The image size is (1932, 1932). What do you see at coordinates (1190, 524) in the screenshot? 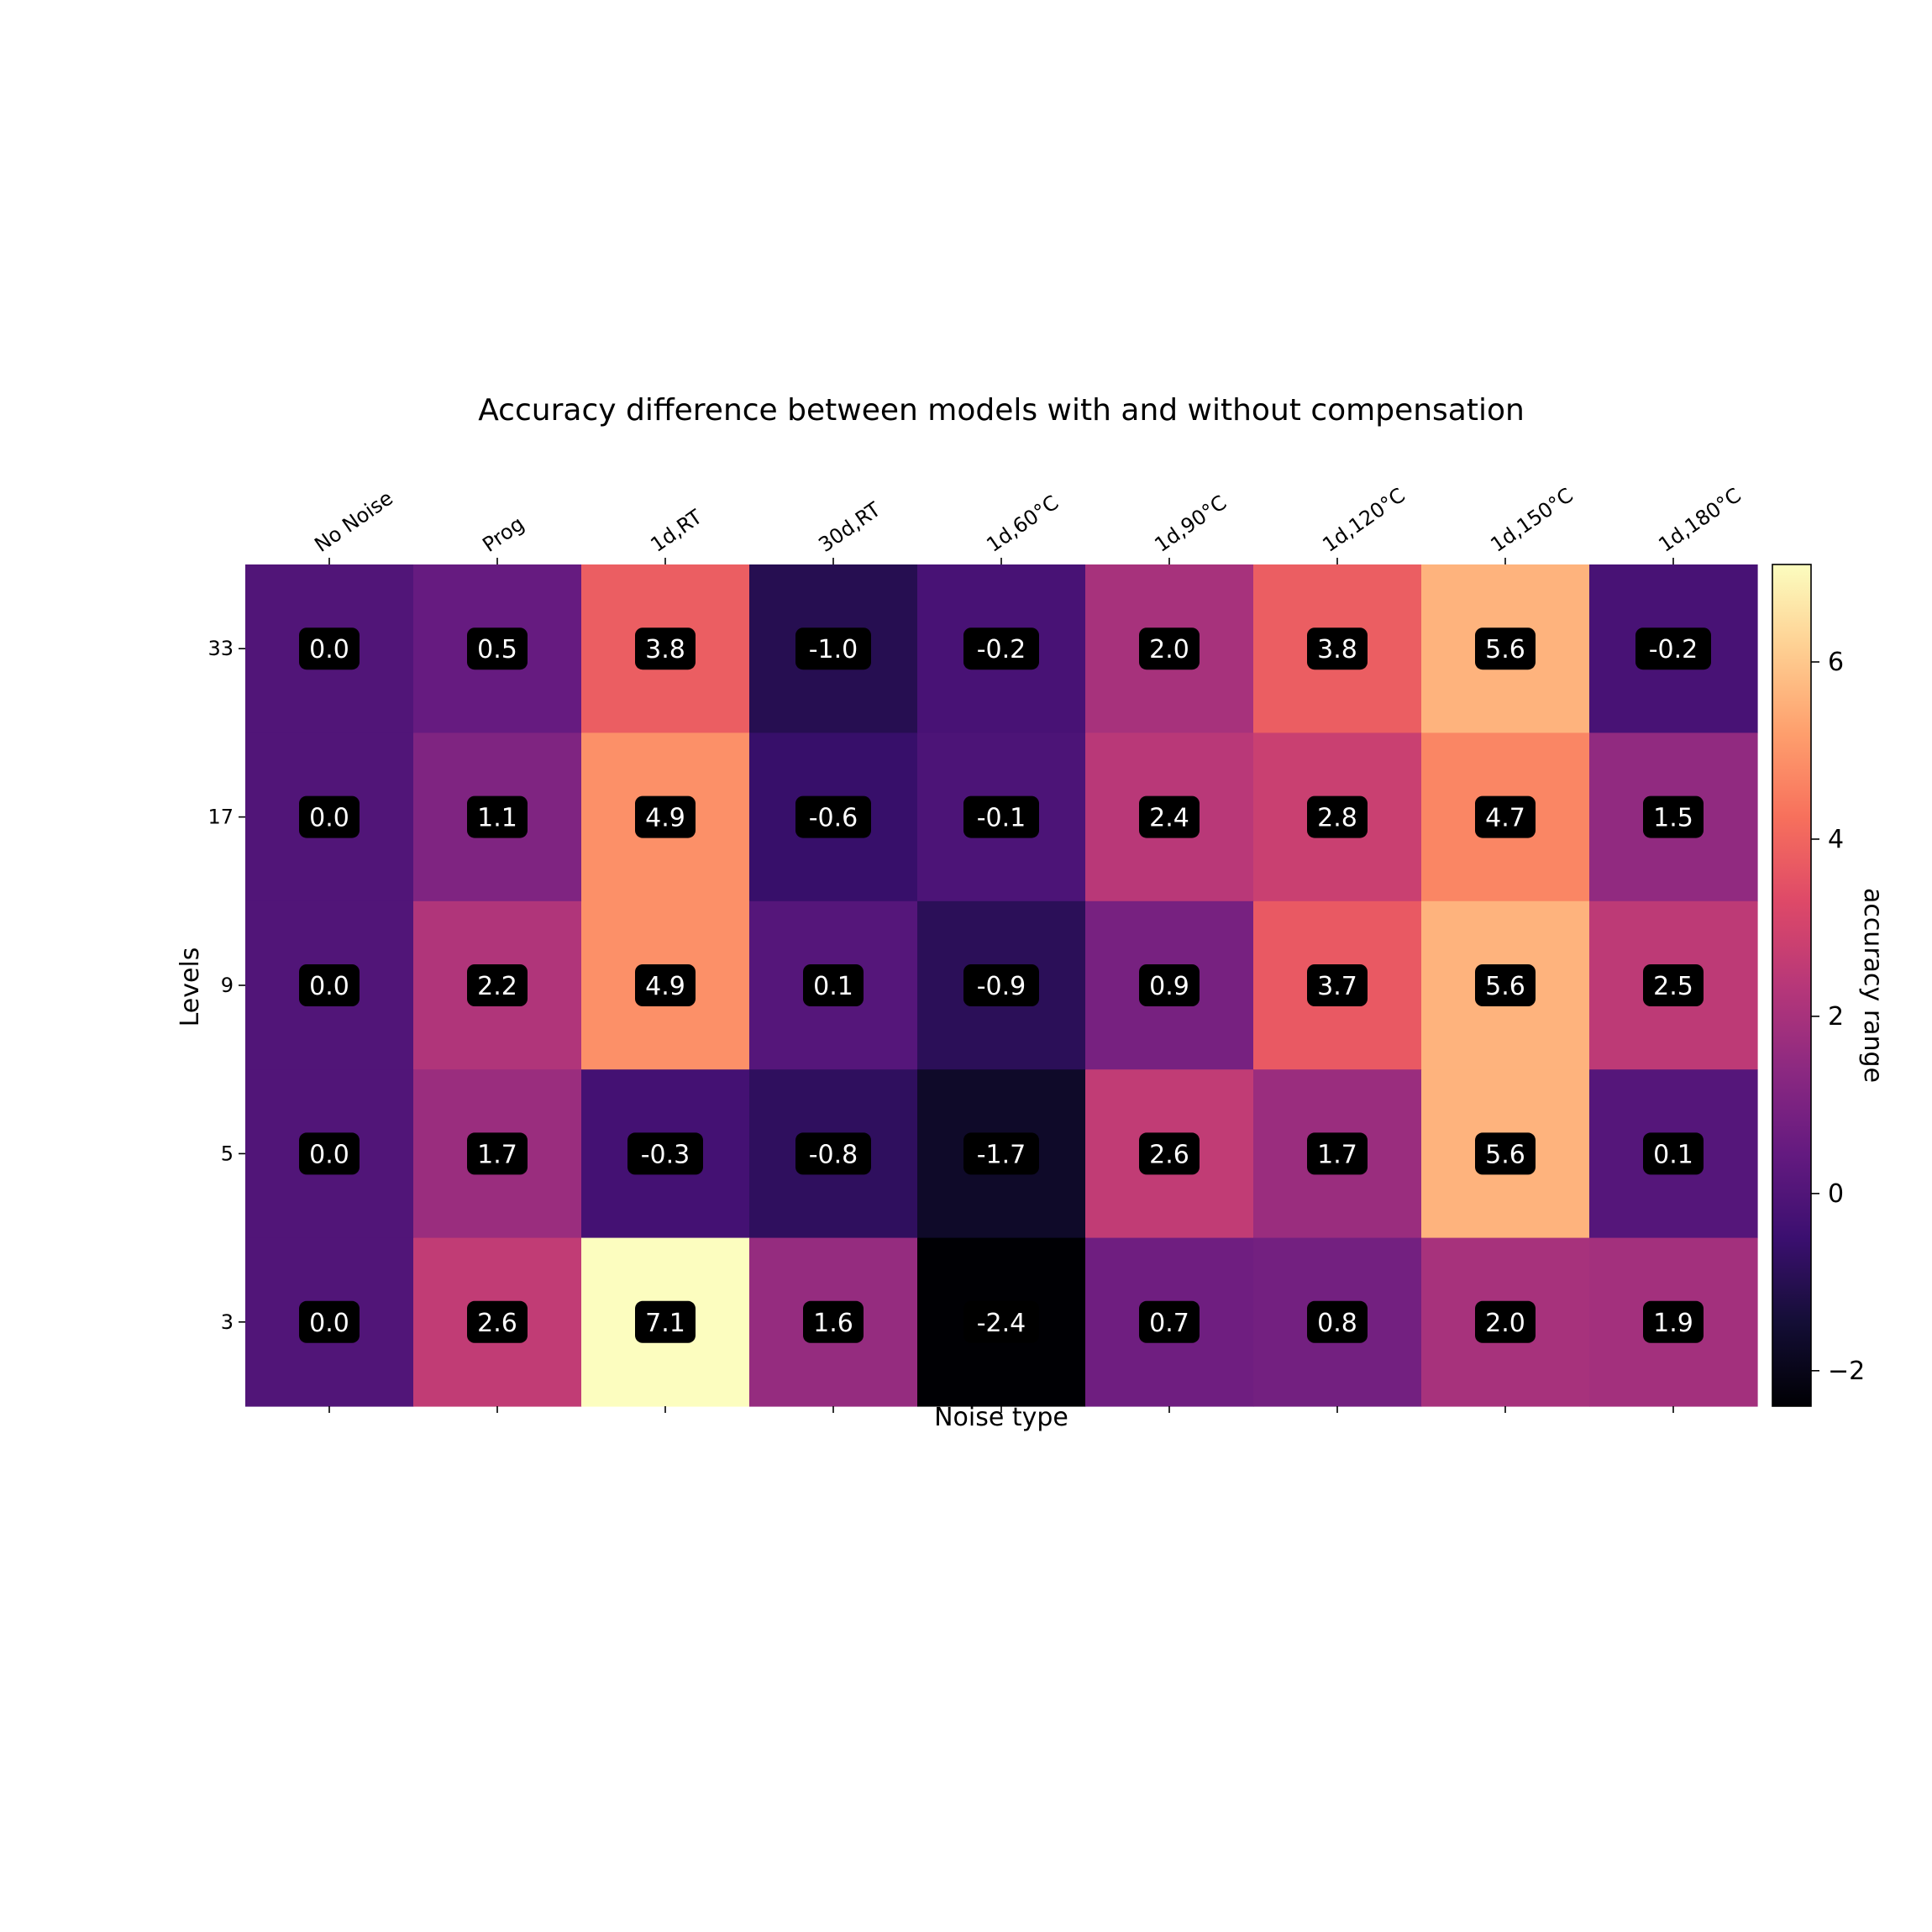
I see `x-tick-label: 1d,90°C` at bounding box center [1190, 524].